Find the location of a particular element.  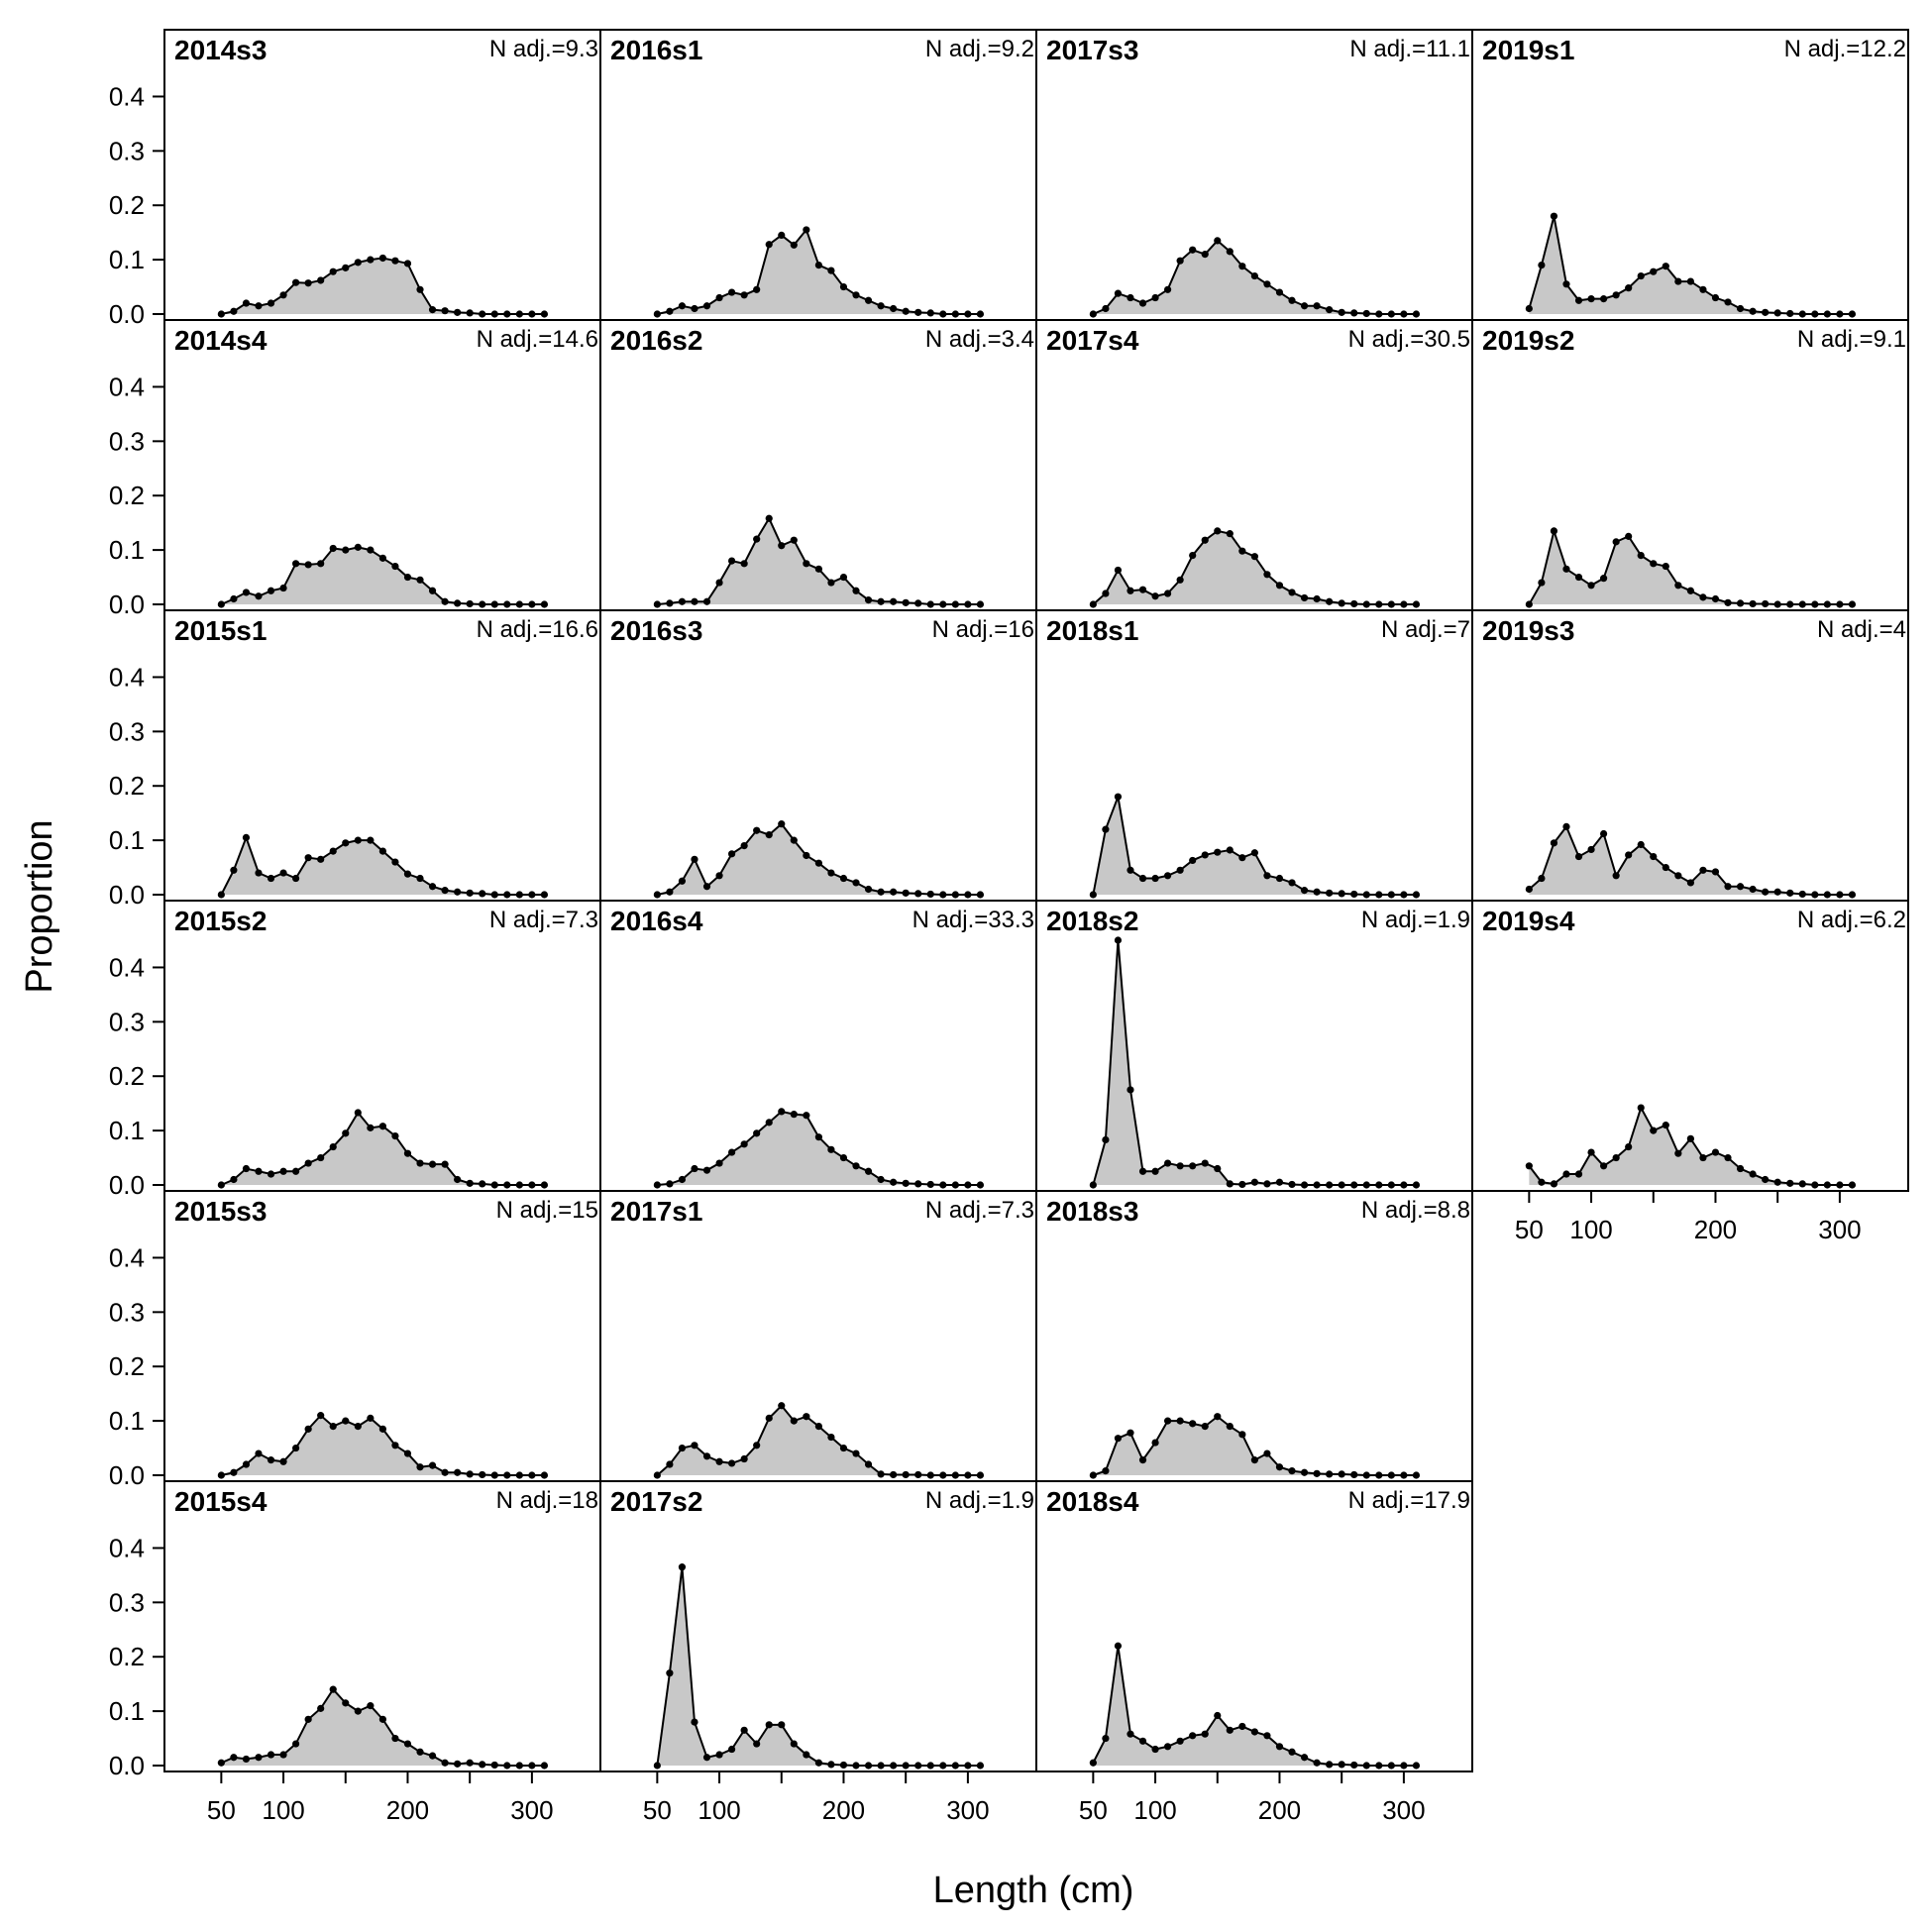

y-tick-label: 0.4 is located at coordinates (127, 96).